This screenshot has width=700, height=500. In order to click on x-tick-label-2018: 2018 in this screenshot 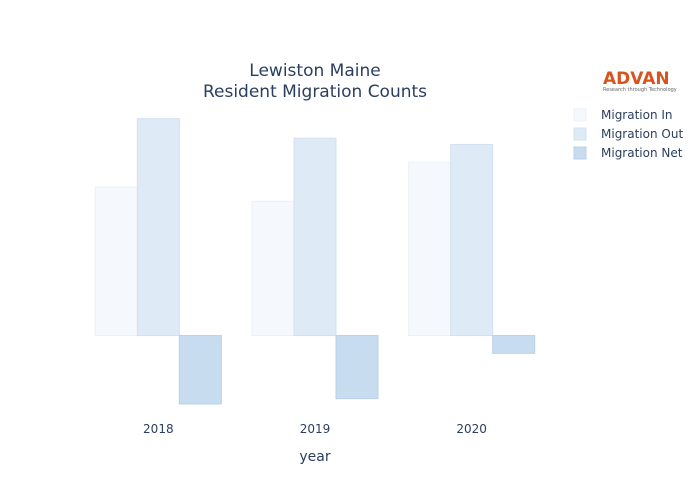, I will do `click(158, 429)`.